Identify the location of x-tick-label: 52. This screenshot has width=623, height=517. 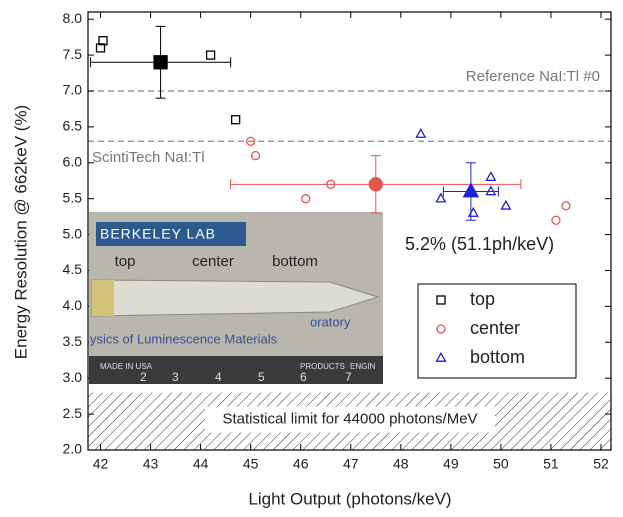
(601, 464).